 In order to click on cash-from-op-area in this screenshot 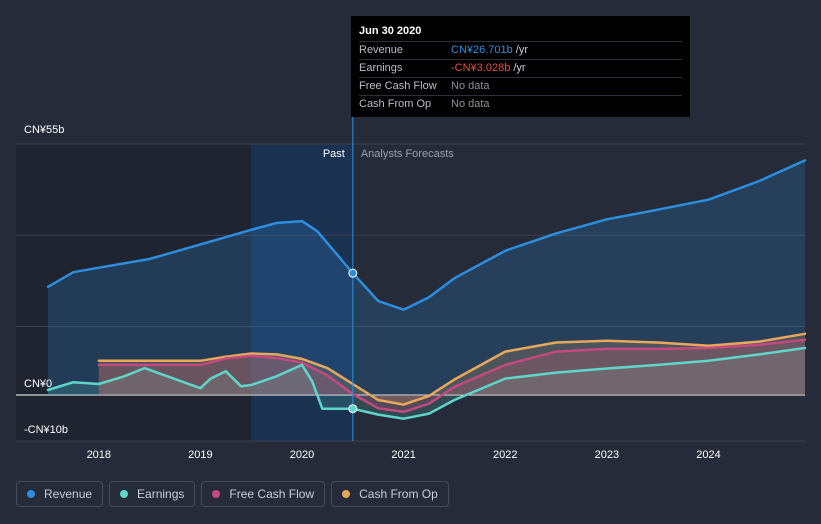, I will do `click(452, 369)`.